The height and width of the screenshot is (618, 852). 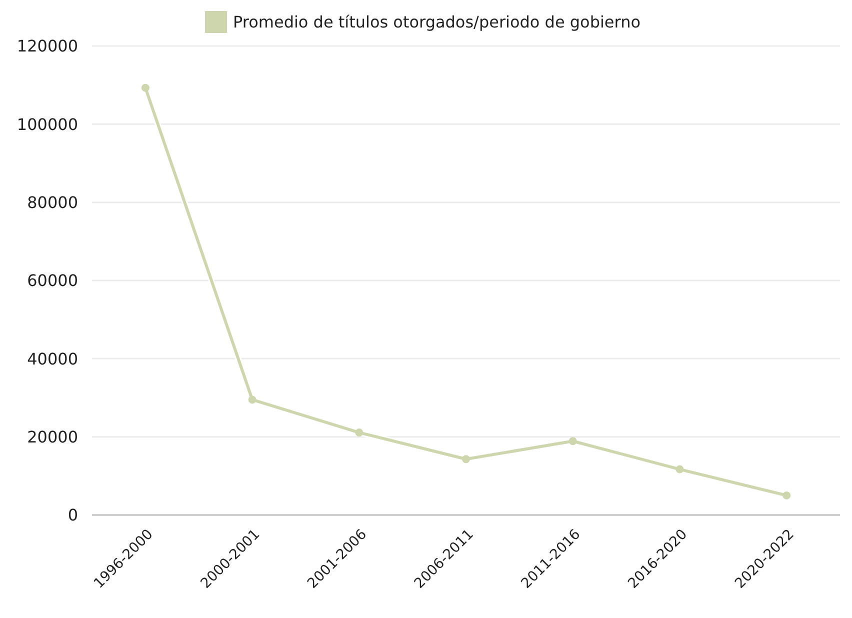 What do you see at coordinates (436, 22) in the screenshot?
I see `legend-label: Promedio de títulos otorgados/periodo de gobierno` at bounding box center [436, 22].